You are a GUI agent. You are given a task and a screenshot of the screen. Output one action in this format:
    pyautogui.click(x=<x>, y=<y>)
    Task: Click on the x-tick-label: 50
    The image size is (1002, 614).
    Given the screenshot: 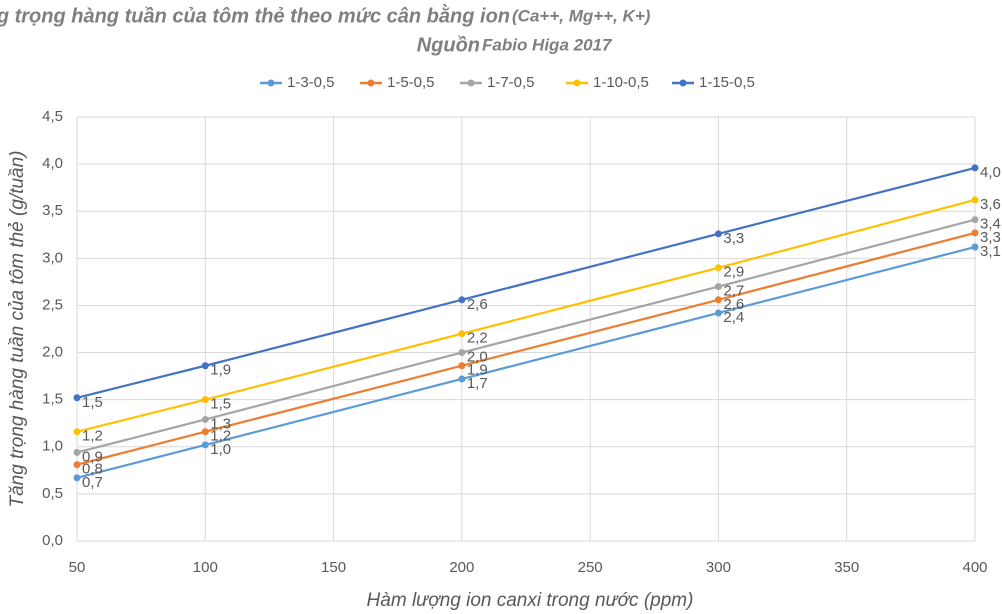 What is the action you would take?
    pyautogui.click(x=77, y=567)
    